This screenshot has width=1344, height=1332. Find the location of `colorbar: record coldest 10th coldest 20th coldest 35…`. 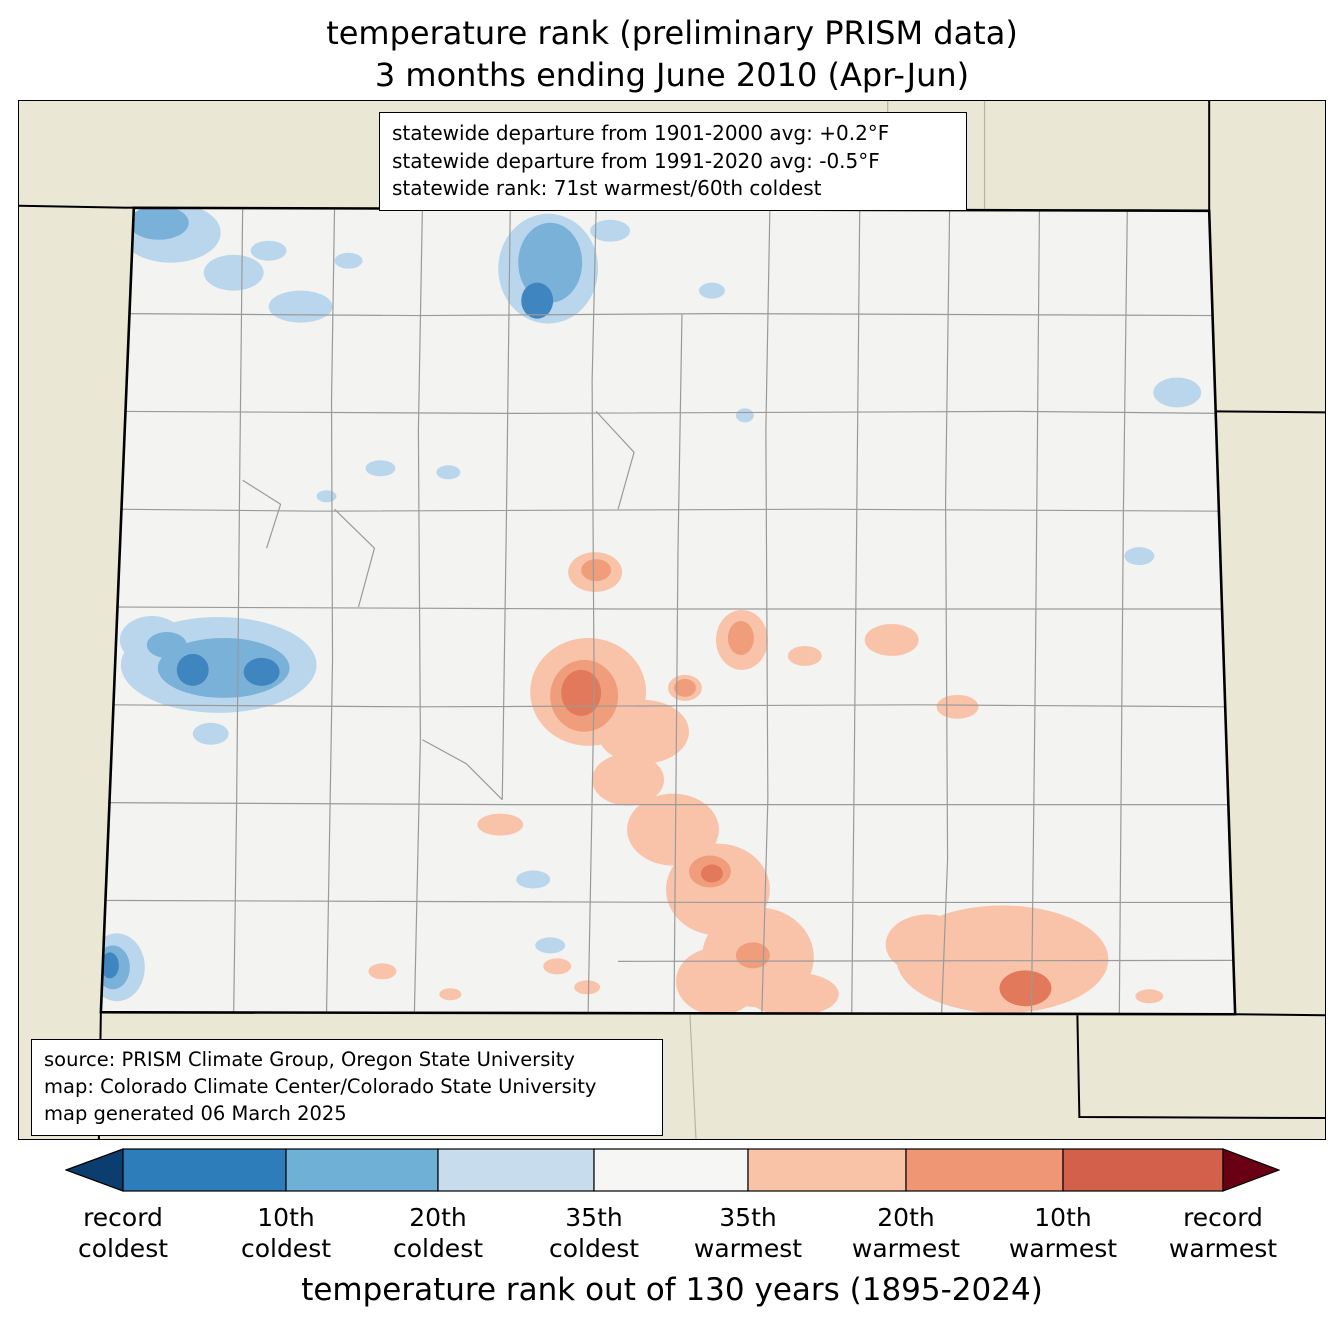

colorbar: record coldest 10th coldest 20th coldest 35… is located at coordinates (672, 1209).